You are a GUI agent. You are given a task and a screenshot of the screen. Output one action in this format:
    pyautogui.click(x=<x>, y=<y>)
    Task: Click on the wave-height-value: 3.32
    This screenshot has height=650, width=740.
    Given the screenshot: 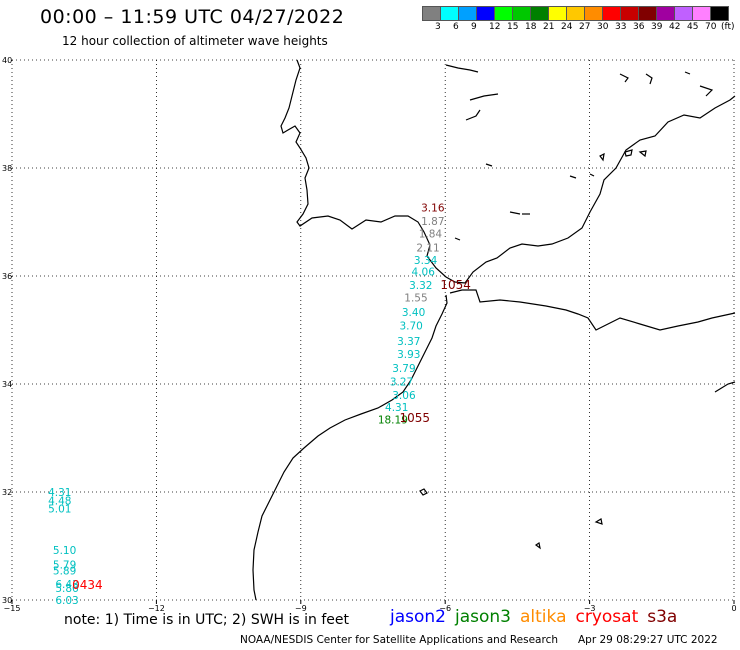 What is the action you would take?
    pyautogui.click(x=420, y=286)
    